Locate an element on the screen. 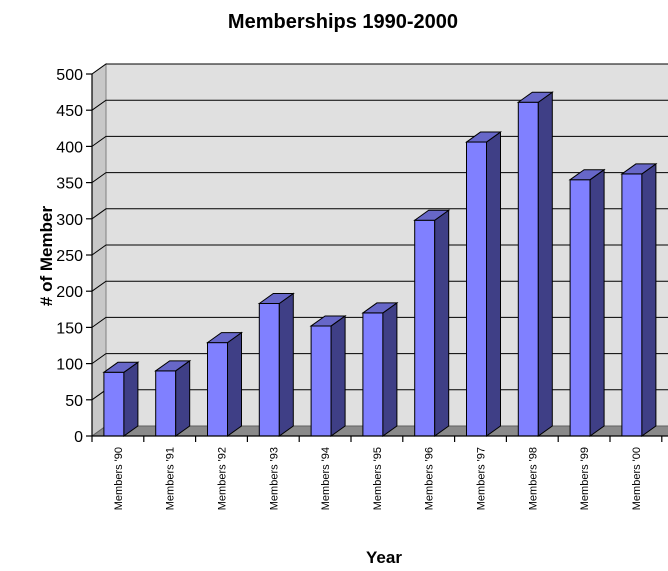 This screenshot has width=668, height=571. y-tick-label: 100 is located at coordinates (69, 365).